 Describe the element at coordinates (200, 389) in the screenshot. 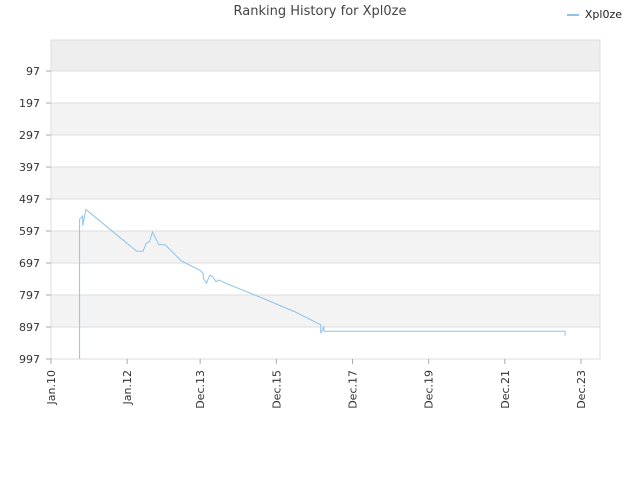

I see `x-tick-label: Dec.13` at that location.